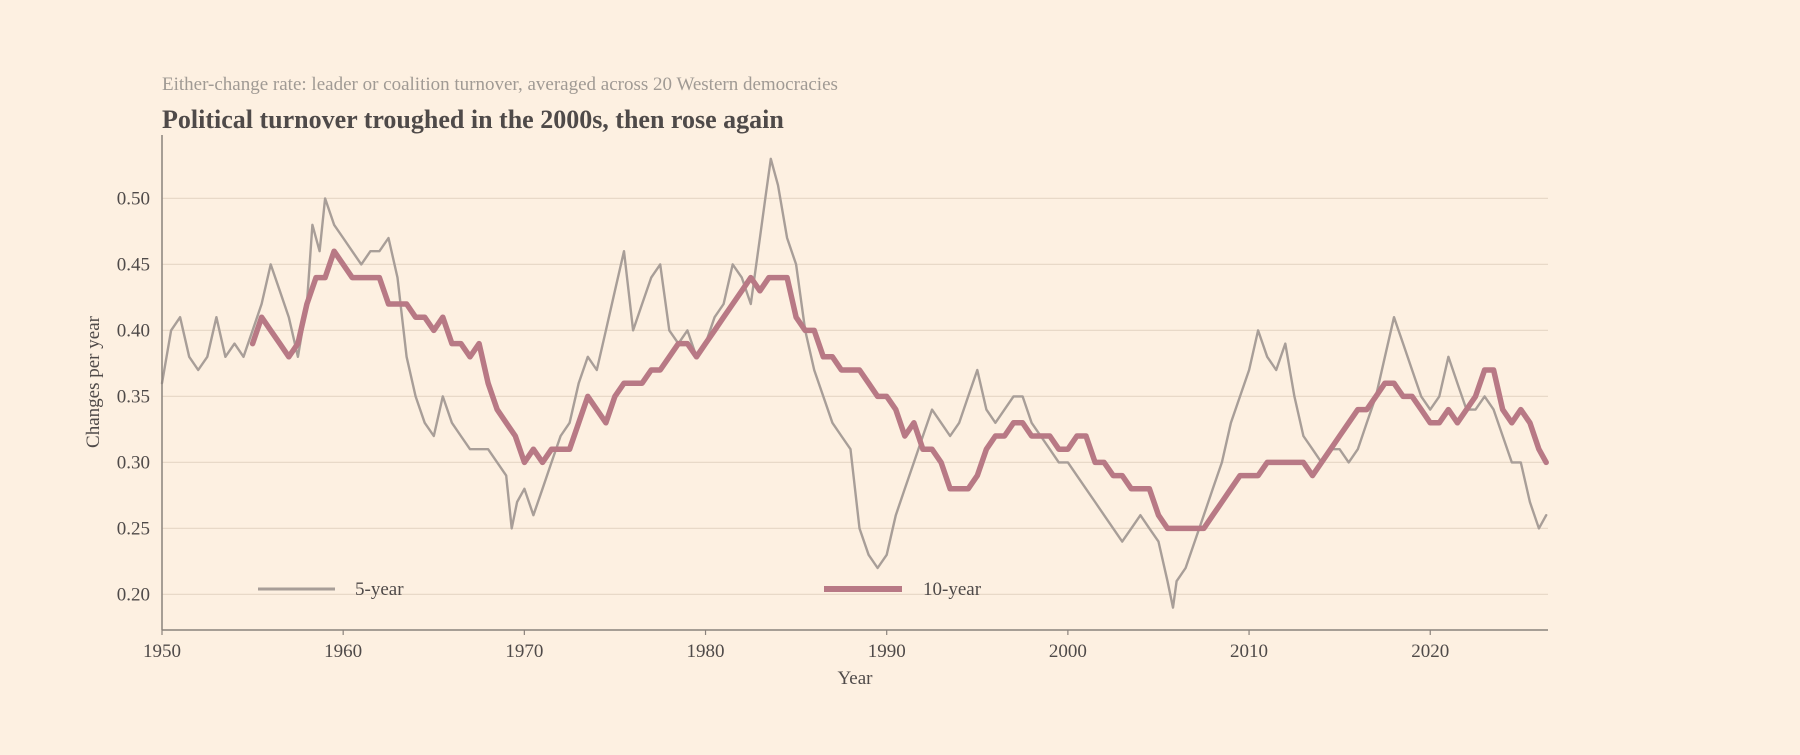 Image resolution: width=1800 pixels, height=755 pixels. Describe the element at coordinates (952, 589) in the screenshot. I see `legend-label-10-year: 10-year` at that location.